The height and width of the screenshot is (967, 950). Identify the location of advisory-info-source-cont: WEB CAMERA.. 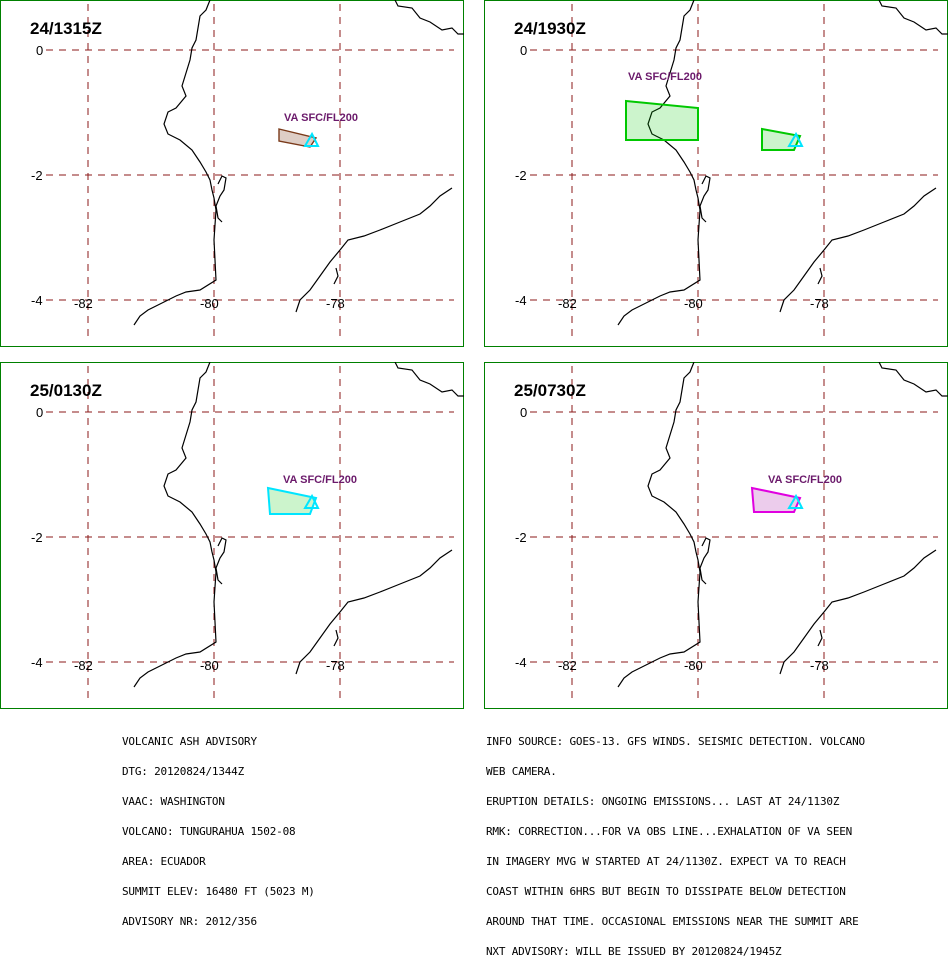
(521, 771).